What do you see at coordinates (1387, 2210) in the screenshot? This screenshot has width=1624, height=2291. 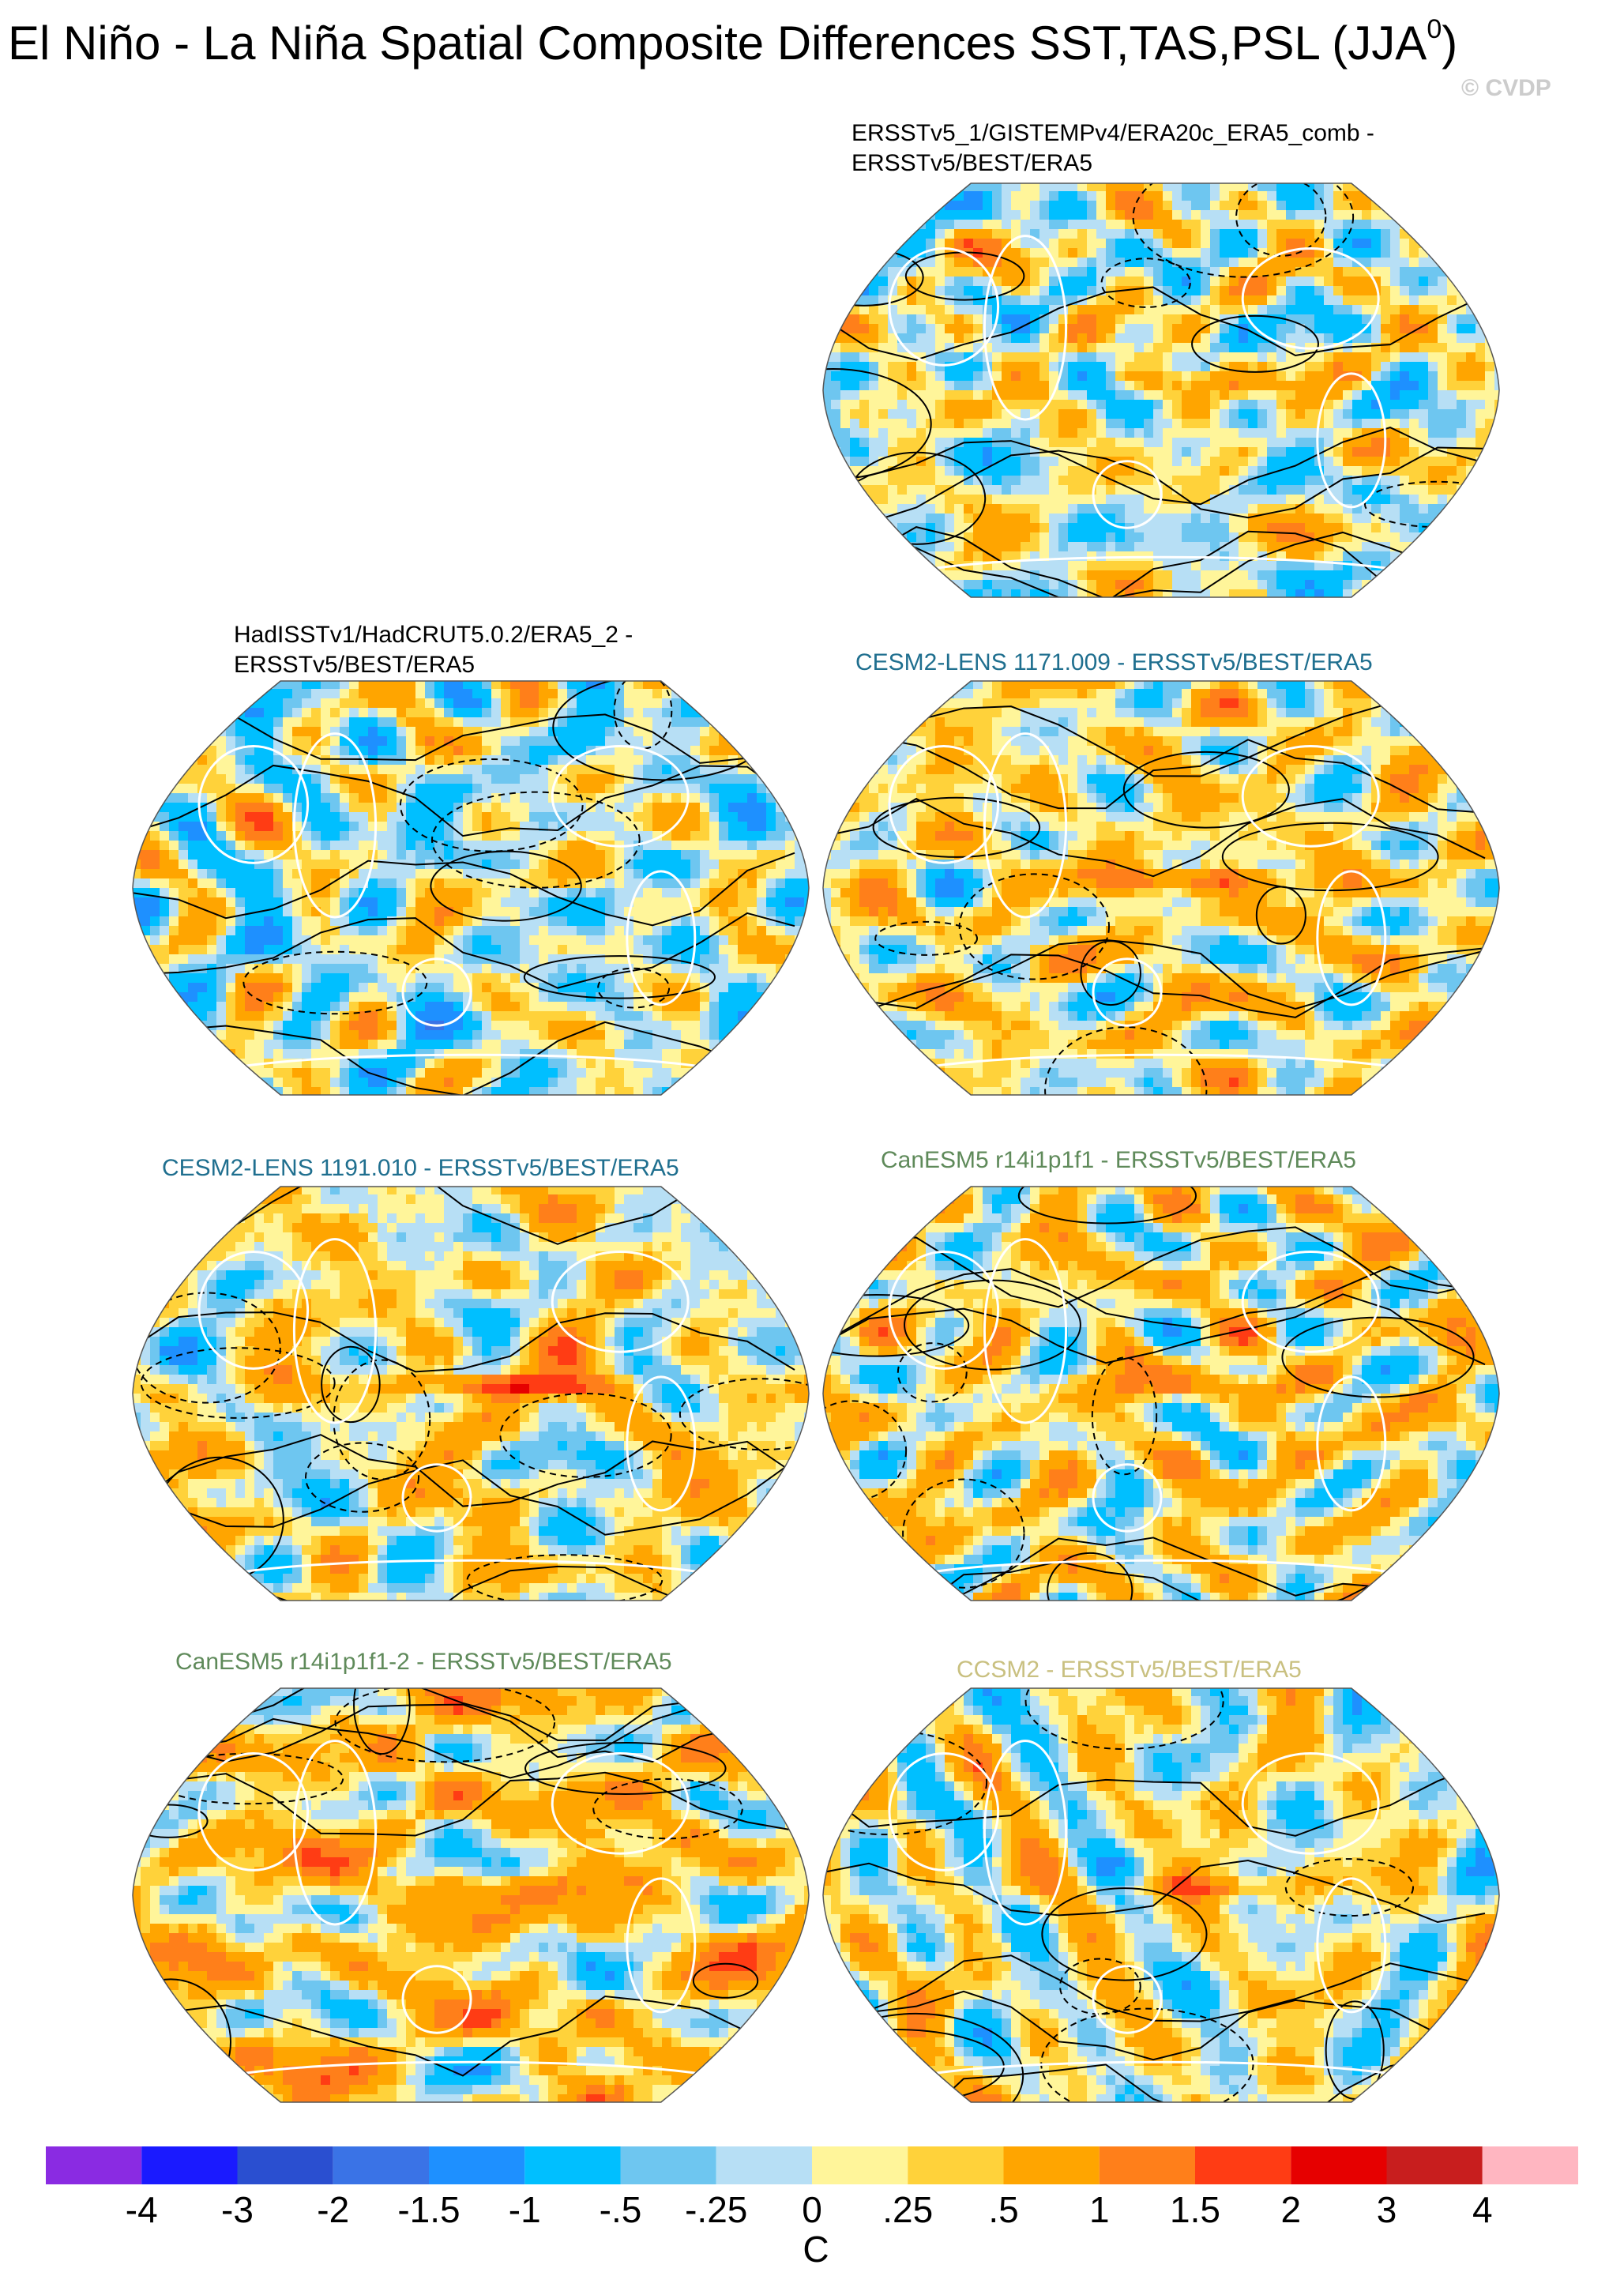 I see `colorbar-tick-label: 3` at bounding box center [1387, 2210].